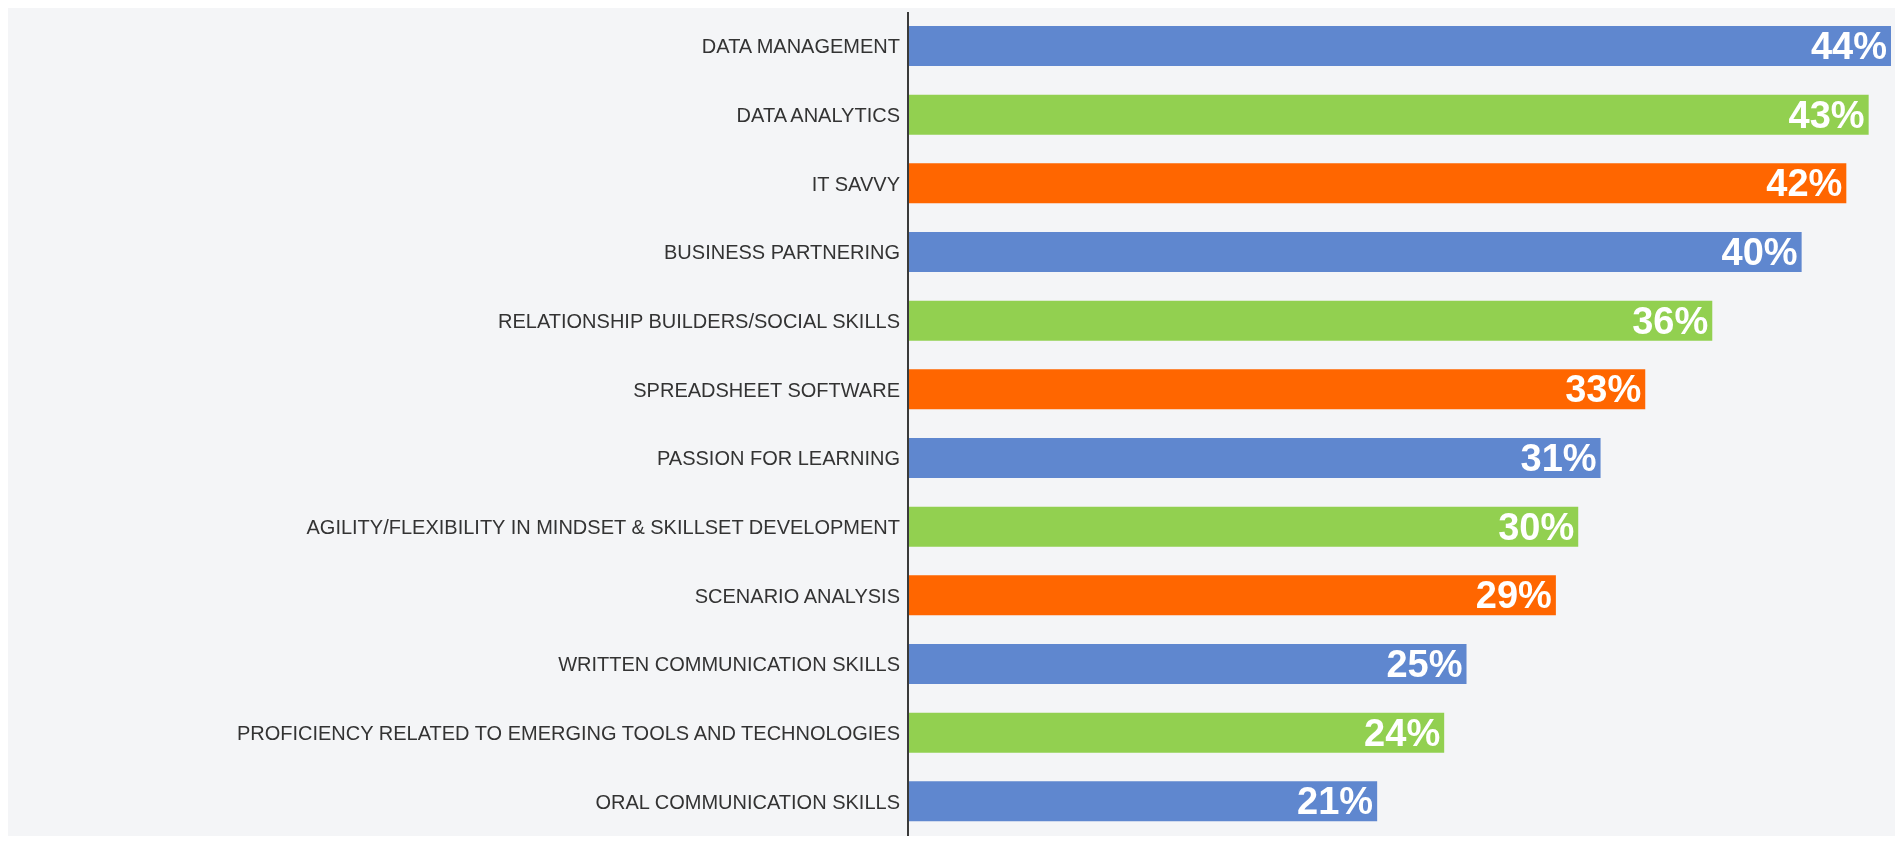 The width and height of the screenshot is (1903, 844). What do you see at coordinates (729, 664) in the screenshot?
I see `y-tick-label: WRITTEN COMMUNICATION SKILLS` at bounding box center [729, 664].